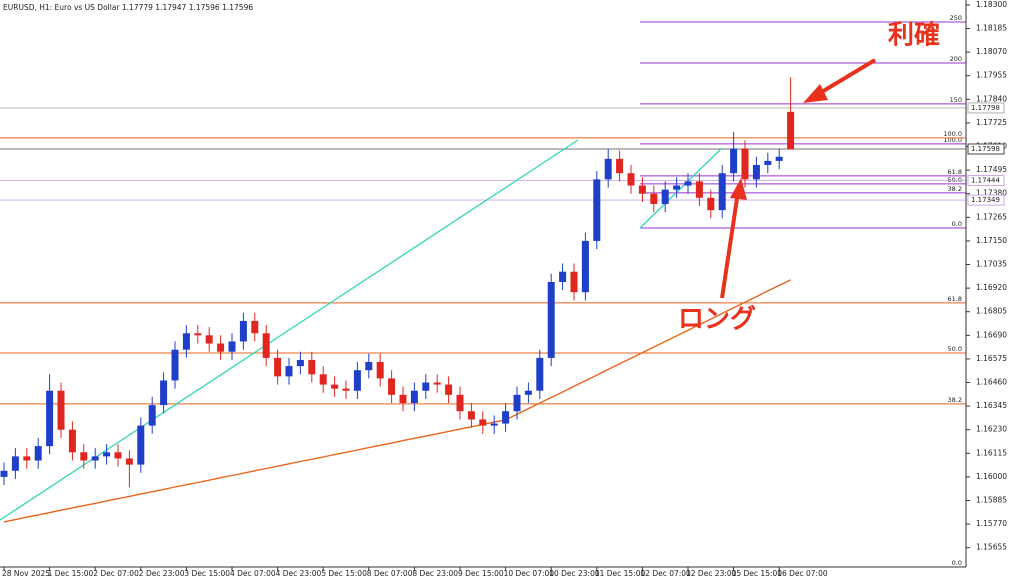 This screenshot has width=1024, height=584. What do you see at coordinates (955, 400) in the screenshot?
I see `fib-label: 38.2` at bounding box center [955, 400].